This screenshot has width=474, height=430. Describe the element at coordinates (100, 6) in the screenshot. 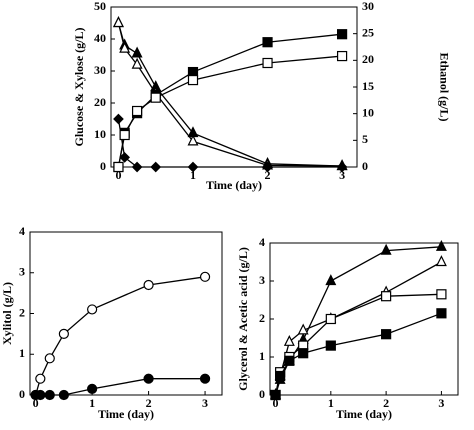

I see `y-tick-label: 50` at that location.